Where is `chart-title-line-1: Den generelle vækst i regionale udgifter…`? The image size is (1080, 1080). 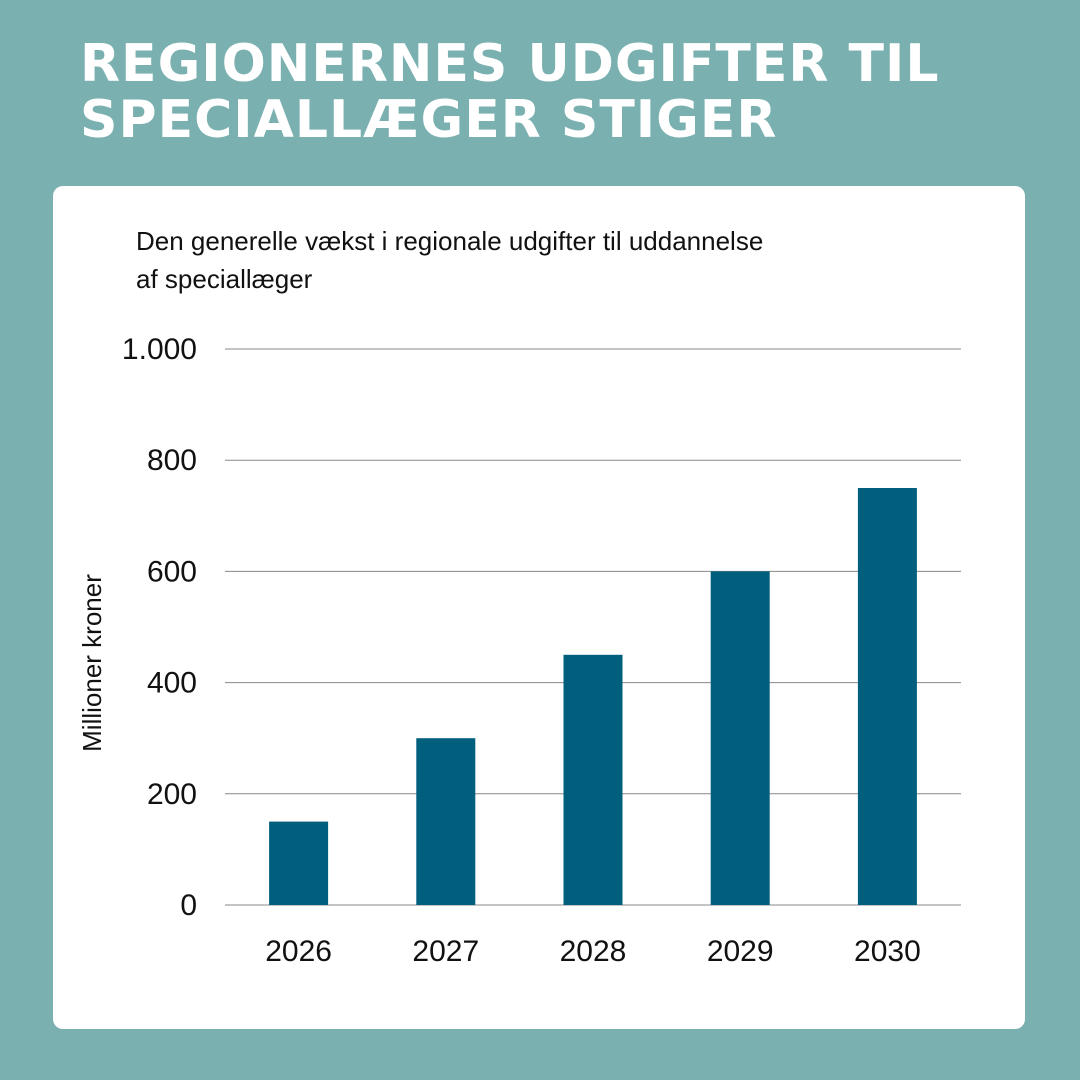 chart-title-line-1: Den generelle vækst i regionale udgifter… is located at coordinates (450, 241).